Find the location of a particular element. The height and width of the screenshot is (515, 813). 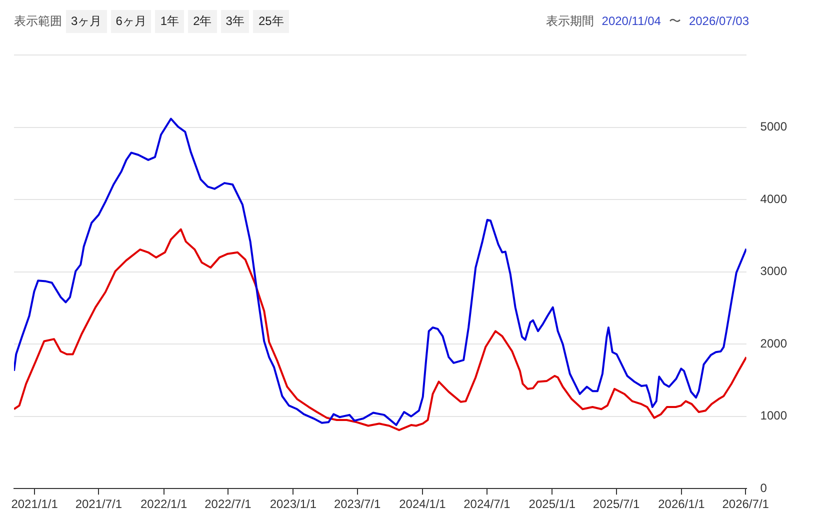

y-tick-label: 0 is located at coordinates (764, 487).